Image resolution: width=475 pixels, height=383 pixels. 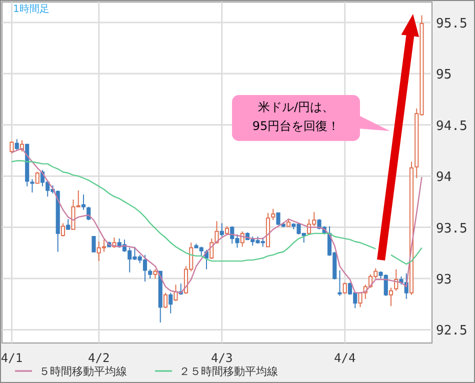 What do you see at coordinates (296, 117) in the screenshot?
I see `annotation: 米ドル/円は、 95円台を回復！` at bounding box center [296, 117].